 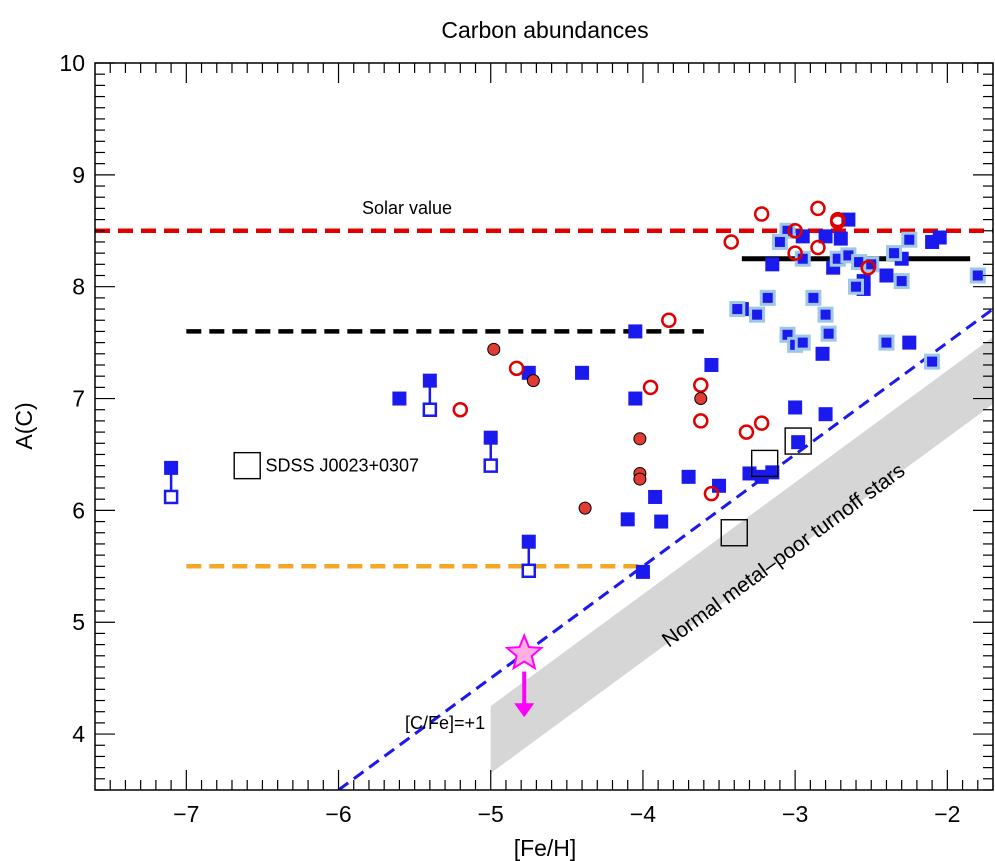 I want to click on x-tick-label: −5, so click(x=491, y=814).